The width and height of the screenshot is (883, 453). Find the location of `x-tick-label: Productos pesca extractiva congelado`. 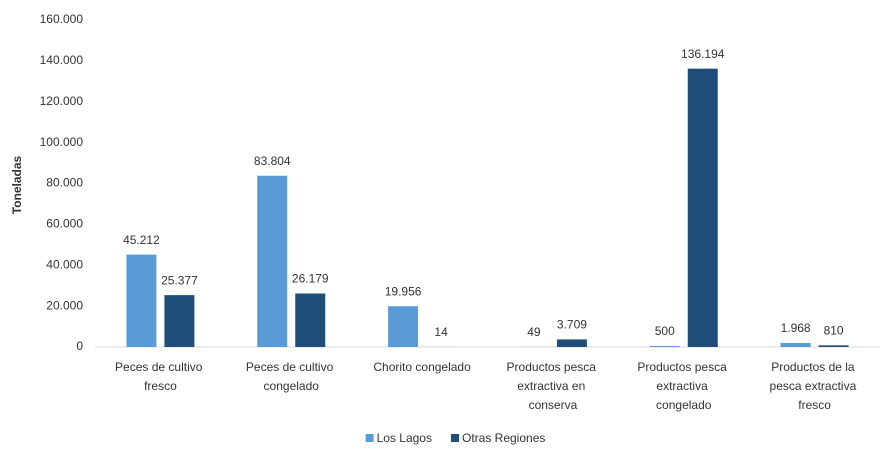

x-tick-label: Productos pesca extractiva congelado is located at coordinates (683, 386).